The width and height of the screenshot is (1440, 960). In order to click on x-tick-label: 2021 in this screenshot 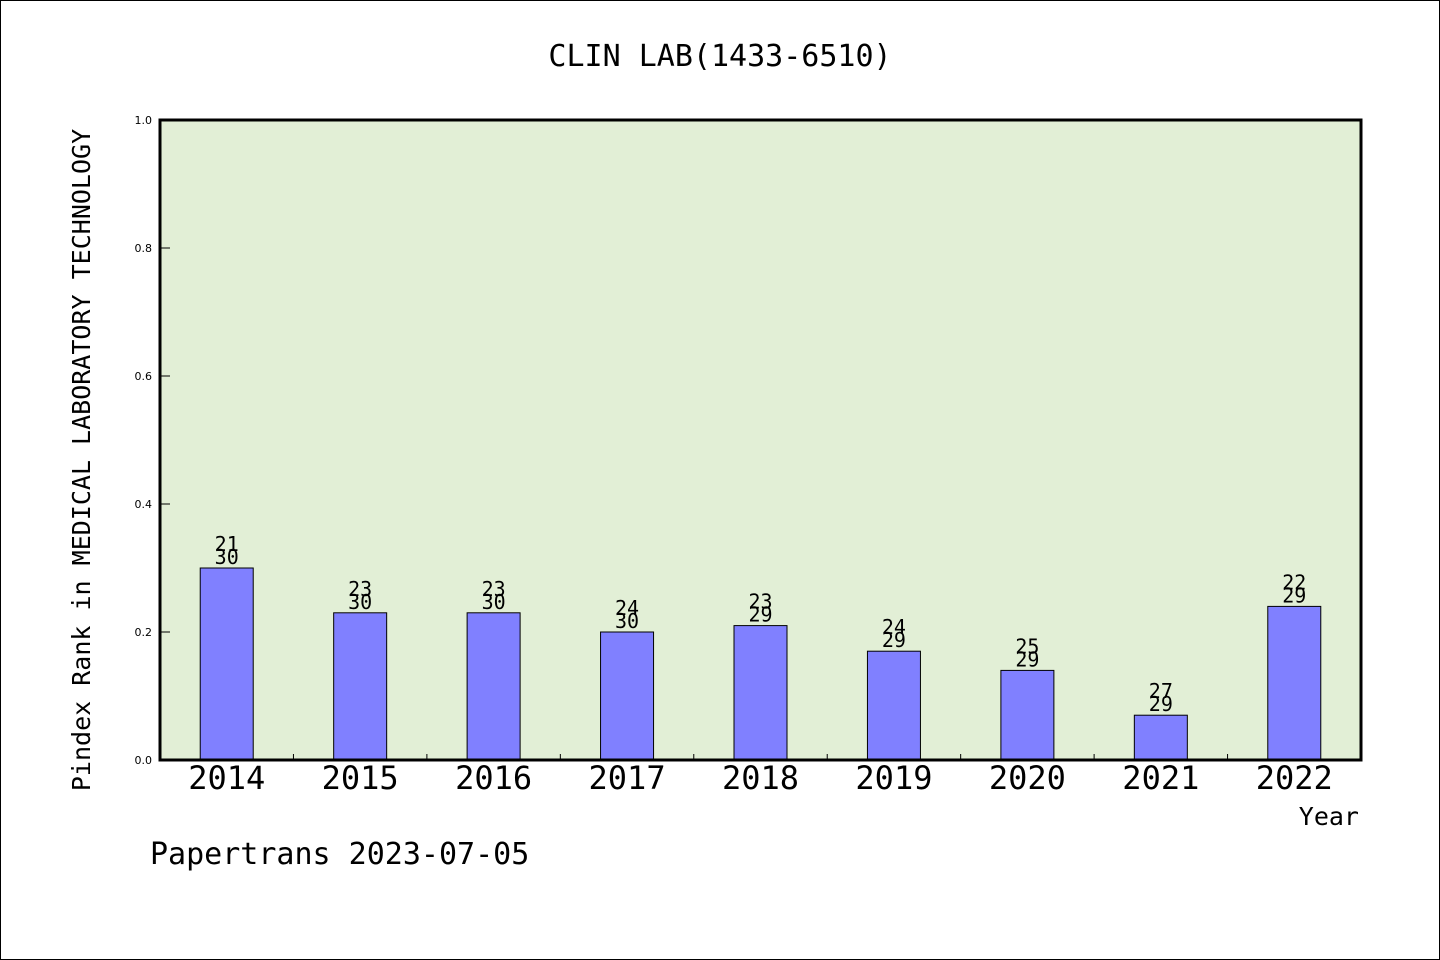, I will do `click(1160, 778)`.